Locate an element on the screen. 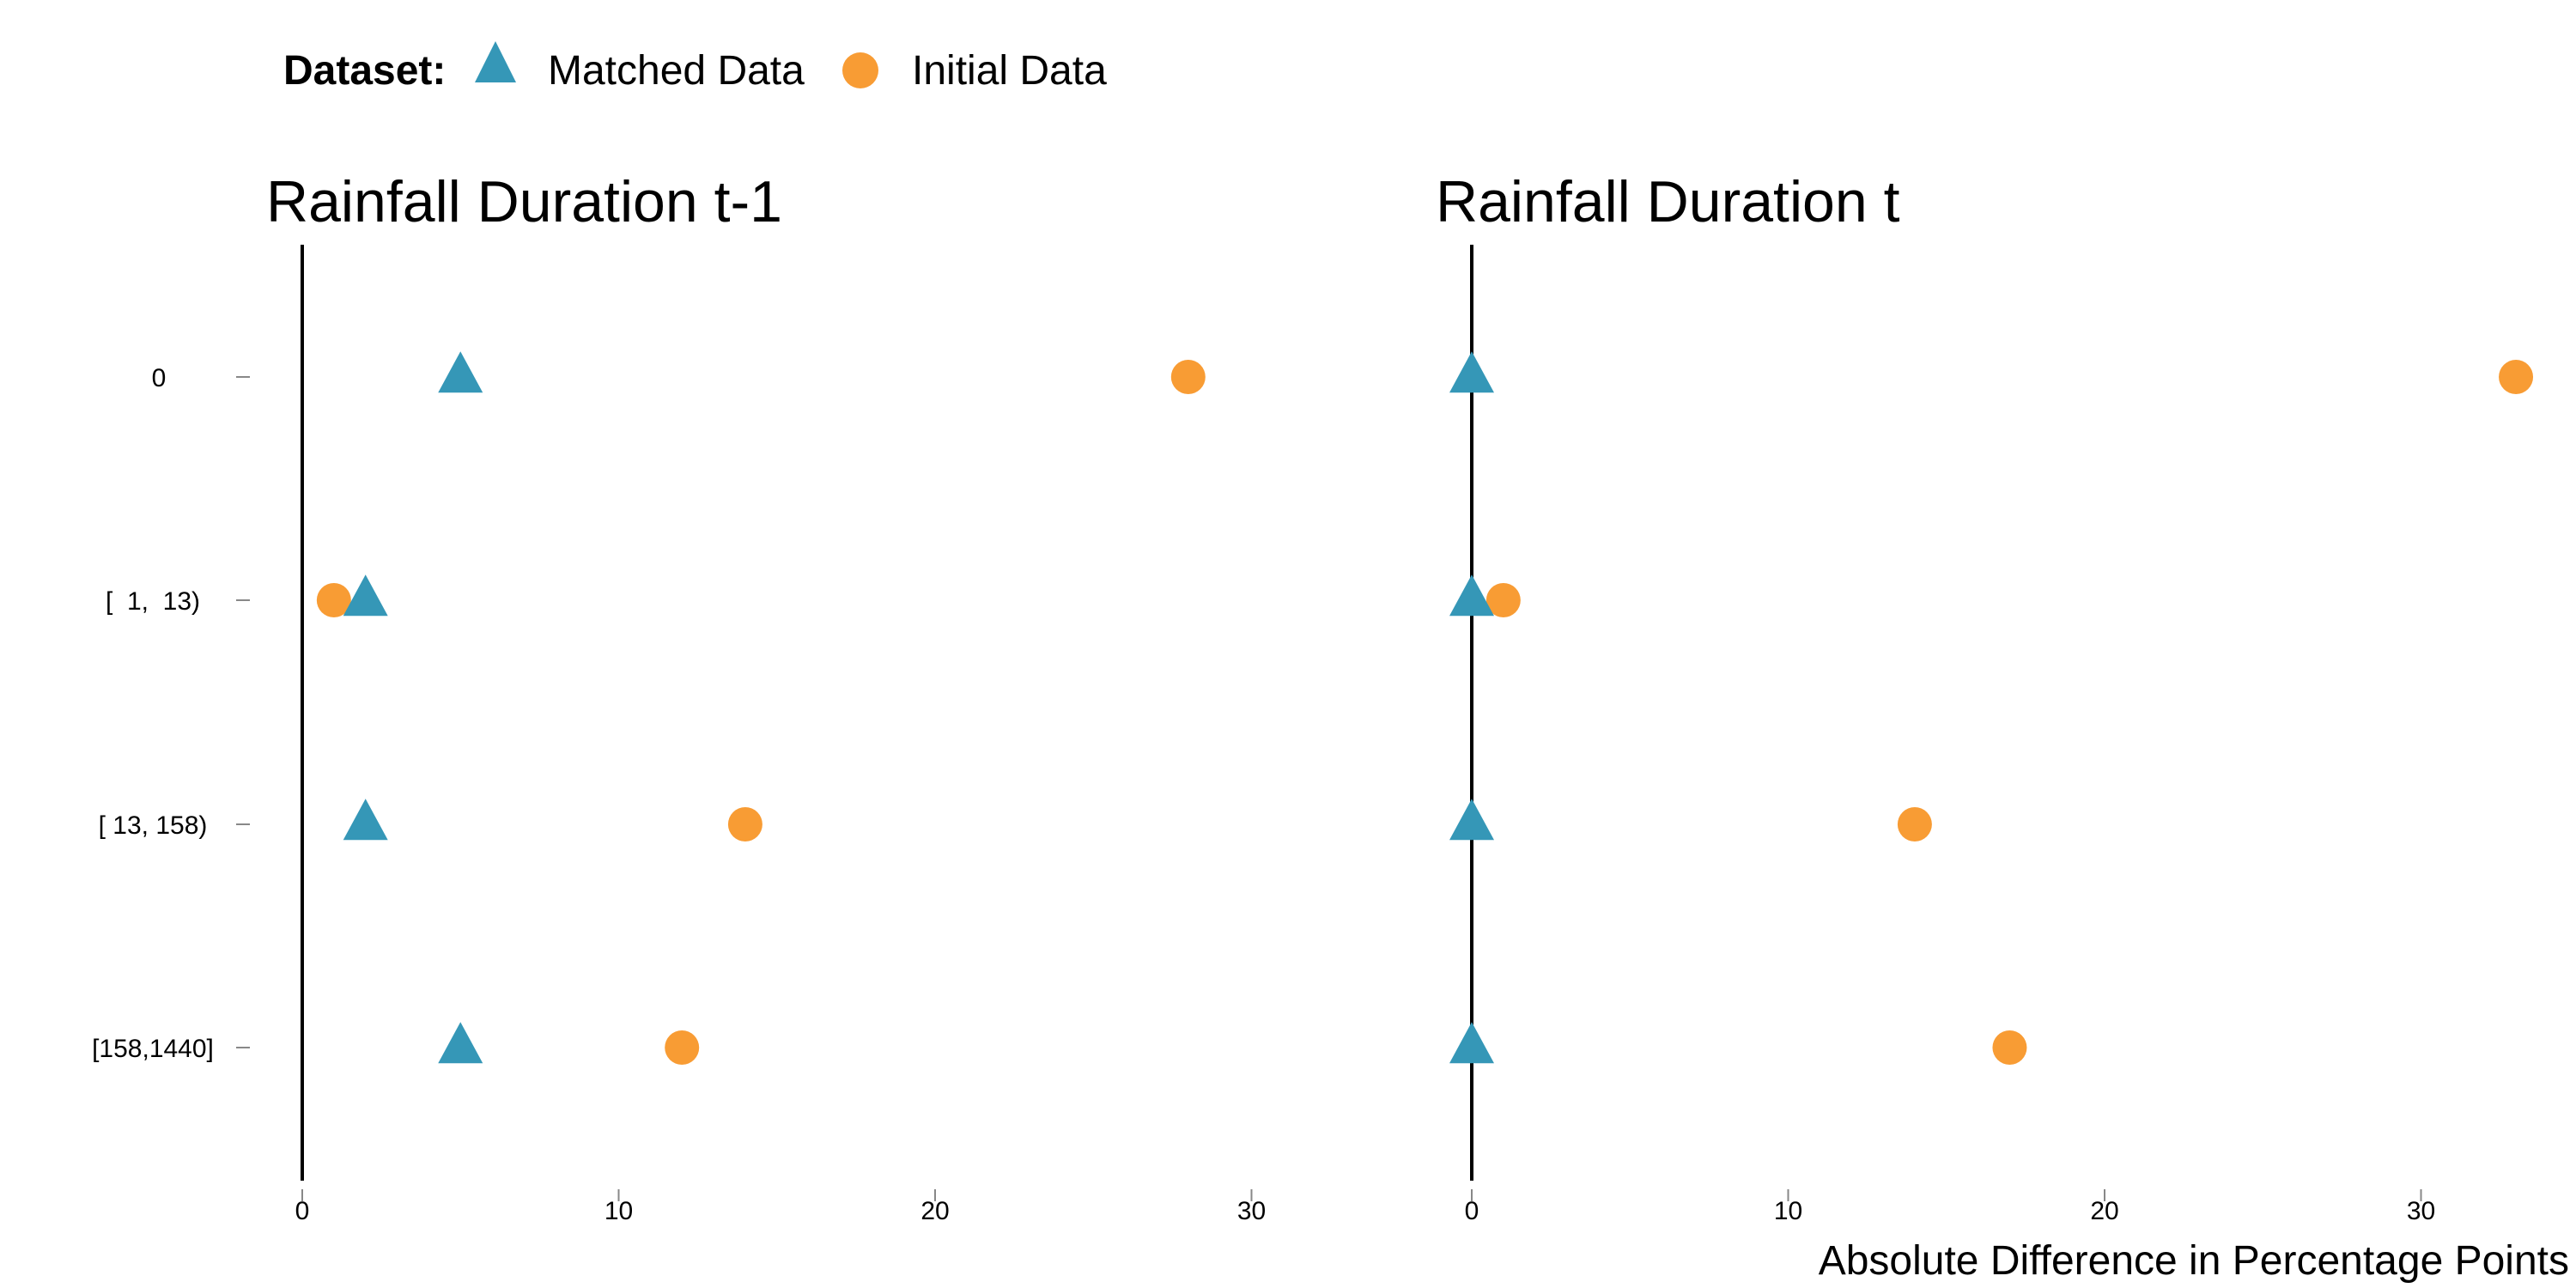 The width and height of the screenshot is (2576, 1288). y-tick-label: 0 is located at coordinates (159, 378).